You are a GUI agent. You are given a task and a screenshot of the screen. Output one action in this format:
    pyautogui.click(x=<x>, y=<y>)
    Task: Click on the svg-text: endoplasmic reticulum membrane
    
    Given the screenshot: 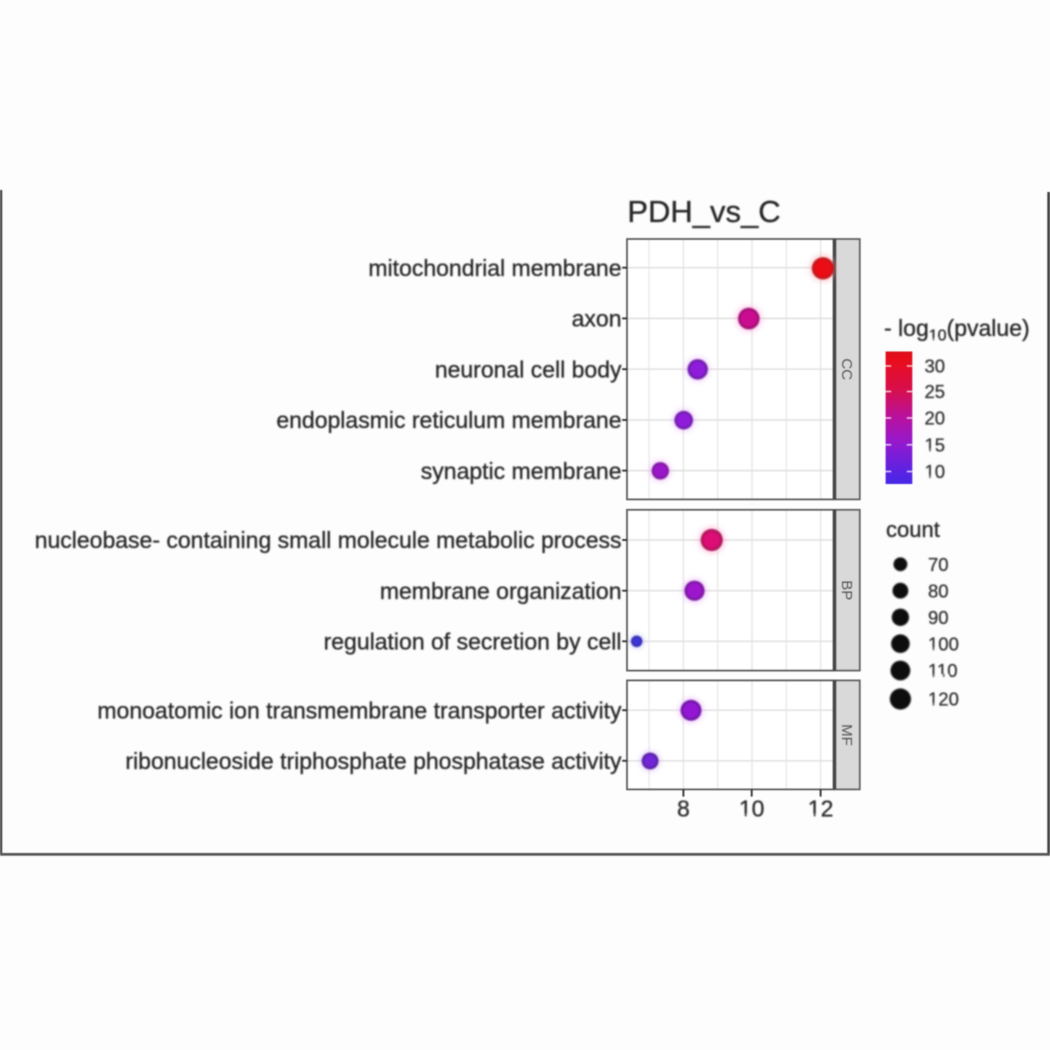 What is the action you would take?
    pyautogui.click(x=448, y=420)
    